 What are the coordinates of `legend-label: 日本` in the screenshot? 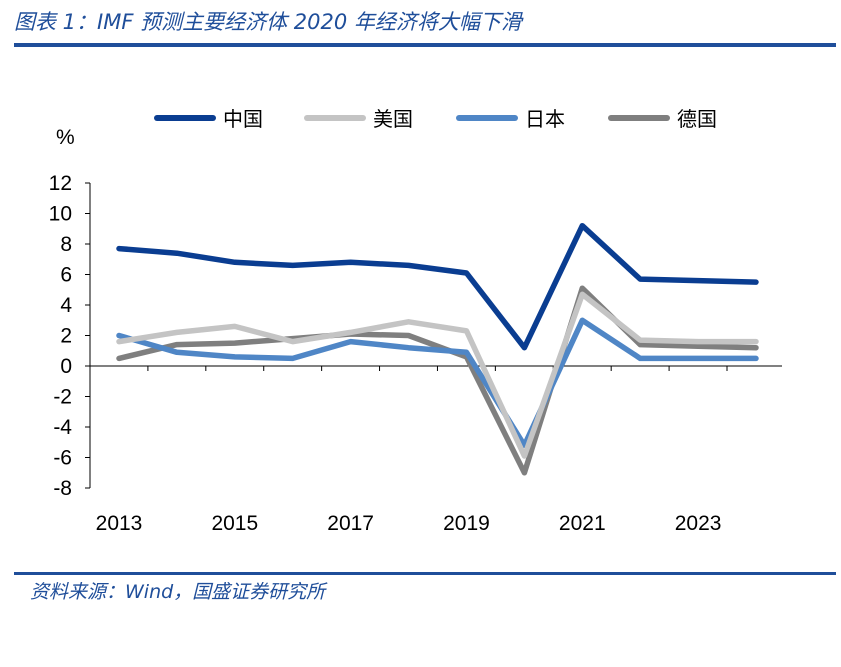 It's located at (545, 119).